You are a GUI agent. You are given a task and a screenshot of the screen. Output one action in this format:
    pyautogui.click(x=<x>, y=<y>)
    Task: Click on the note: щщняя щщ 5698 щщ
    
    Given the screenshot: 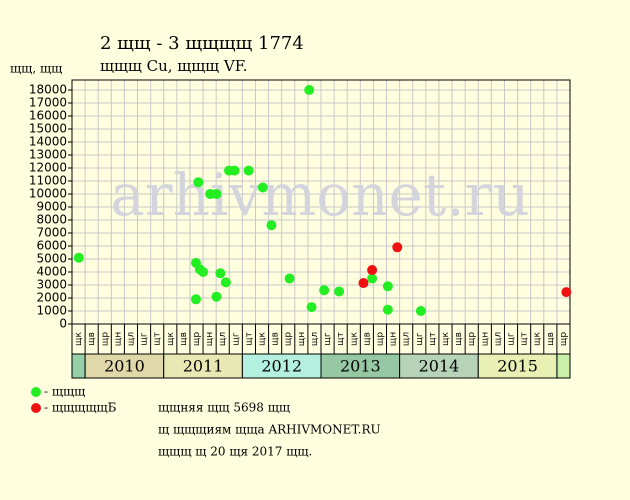 What is the action you would take?
    pyautogui.click(x=224, y=408)
    